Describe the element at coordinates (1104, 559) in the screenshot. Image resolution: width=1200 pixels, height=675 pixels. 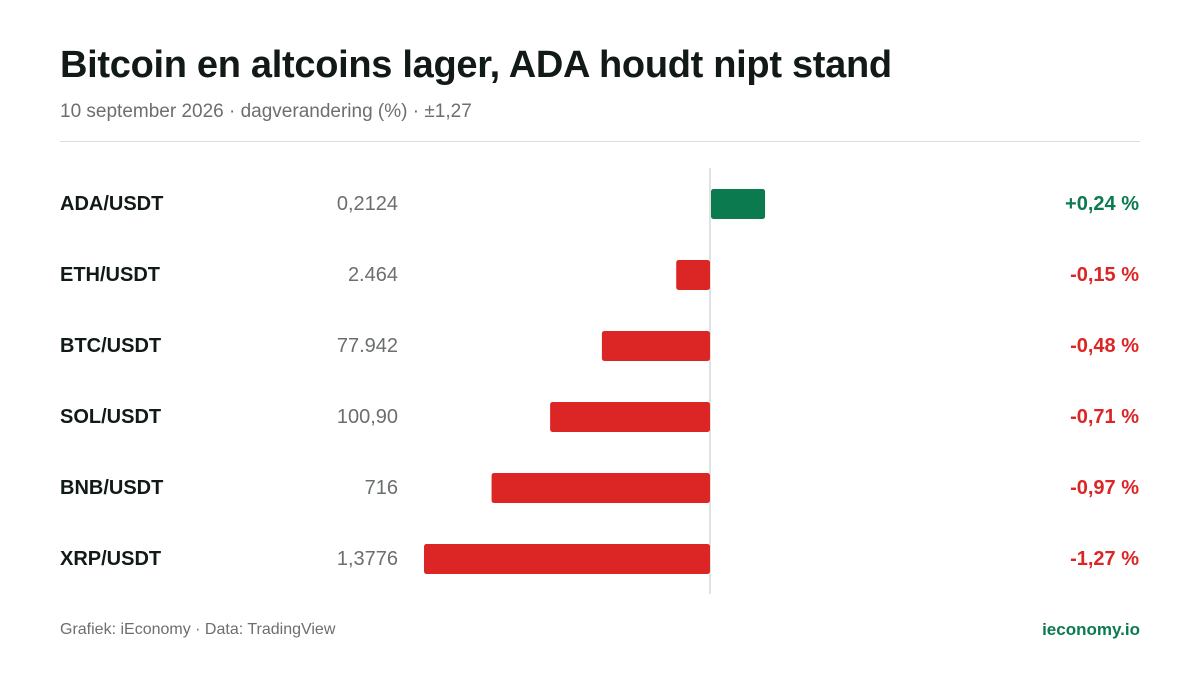
I see `change-label: -1,27 %` at that location.